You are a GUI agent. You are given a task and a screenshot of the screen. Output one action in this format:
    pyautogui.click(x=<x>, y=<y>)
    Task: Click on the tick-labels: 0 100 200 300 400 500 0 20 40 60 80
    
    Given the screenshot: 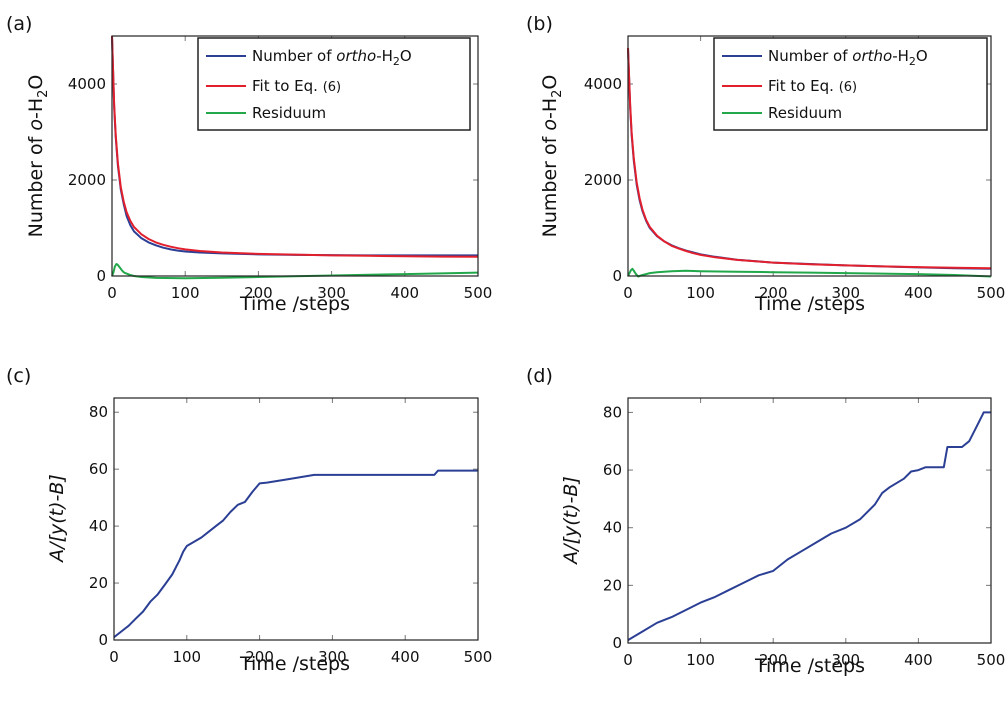 What is the action you would take?
    pyautogui.click(x=290, y=534)
    